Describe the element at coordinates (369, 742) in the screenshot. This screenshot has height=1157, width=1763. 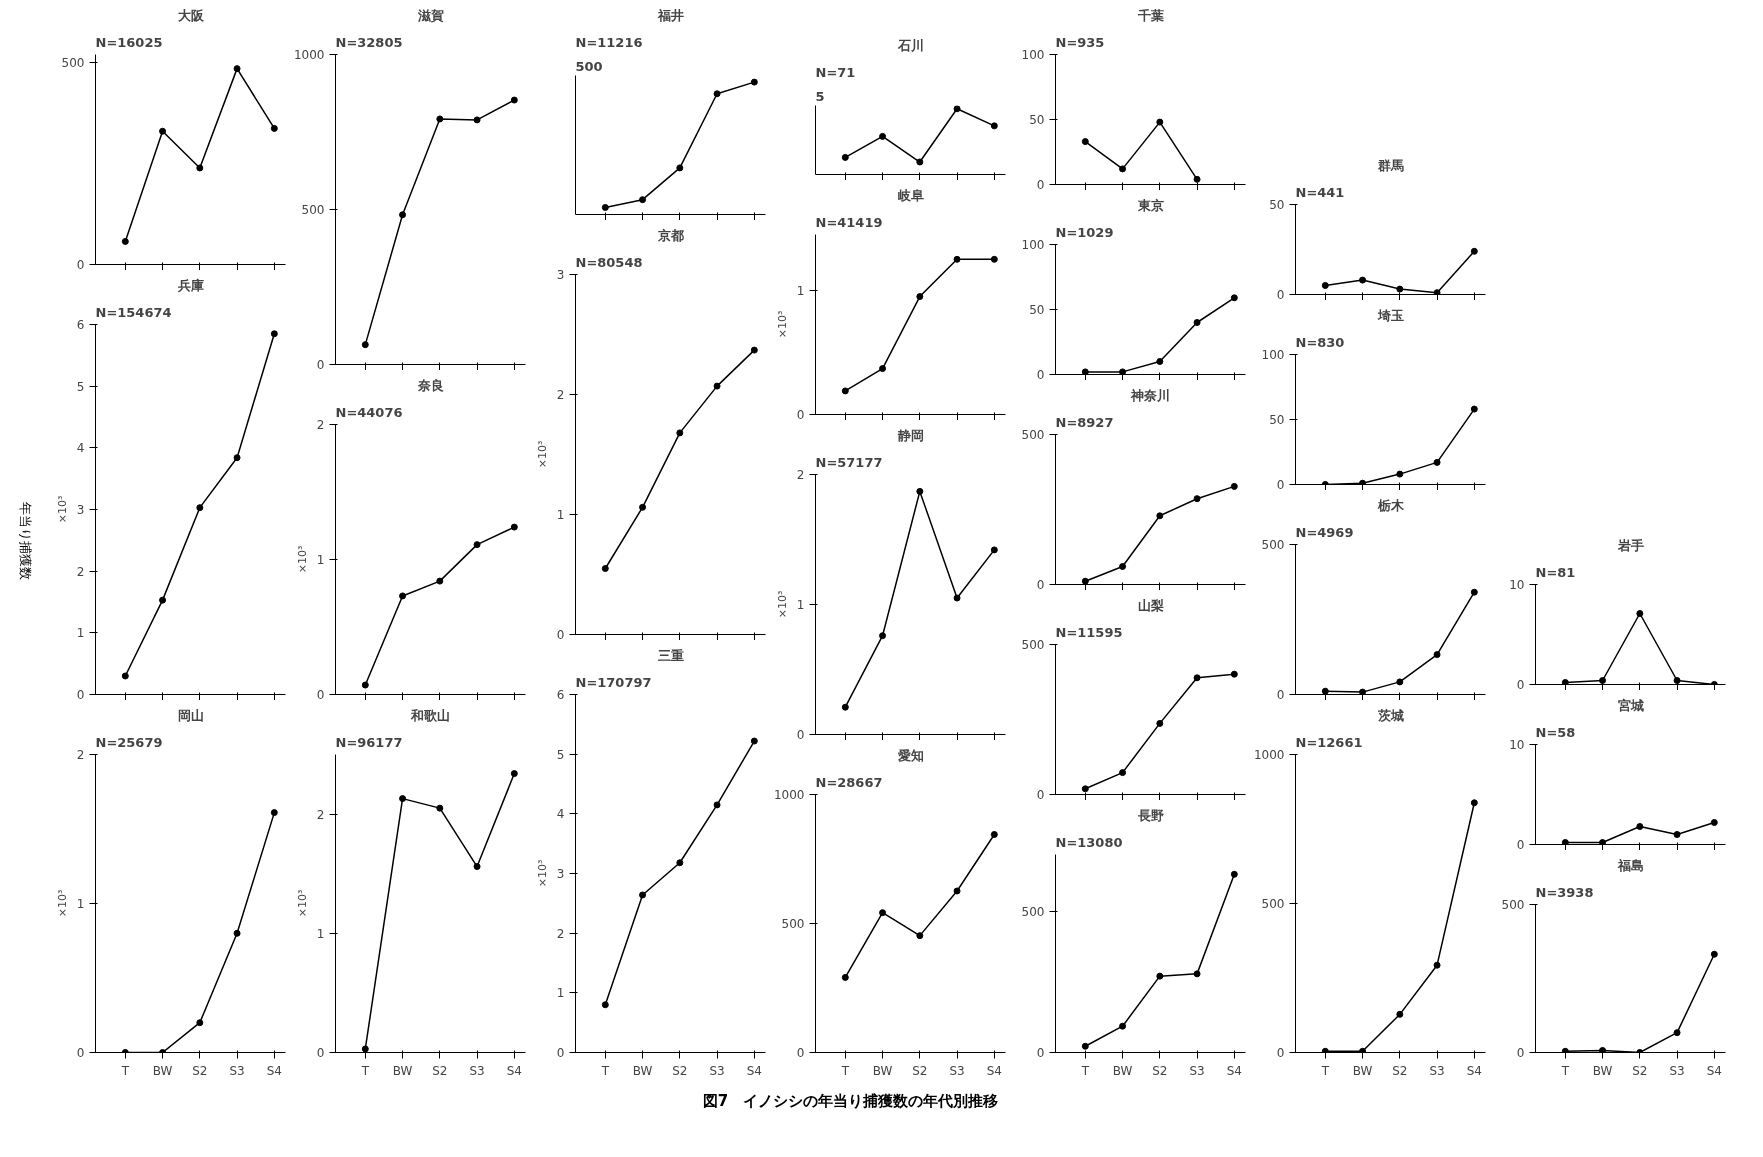
I see `text: N=96177` at that location.